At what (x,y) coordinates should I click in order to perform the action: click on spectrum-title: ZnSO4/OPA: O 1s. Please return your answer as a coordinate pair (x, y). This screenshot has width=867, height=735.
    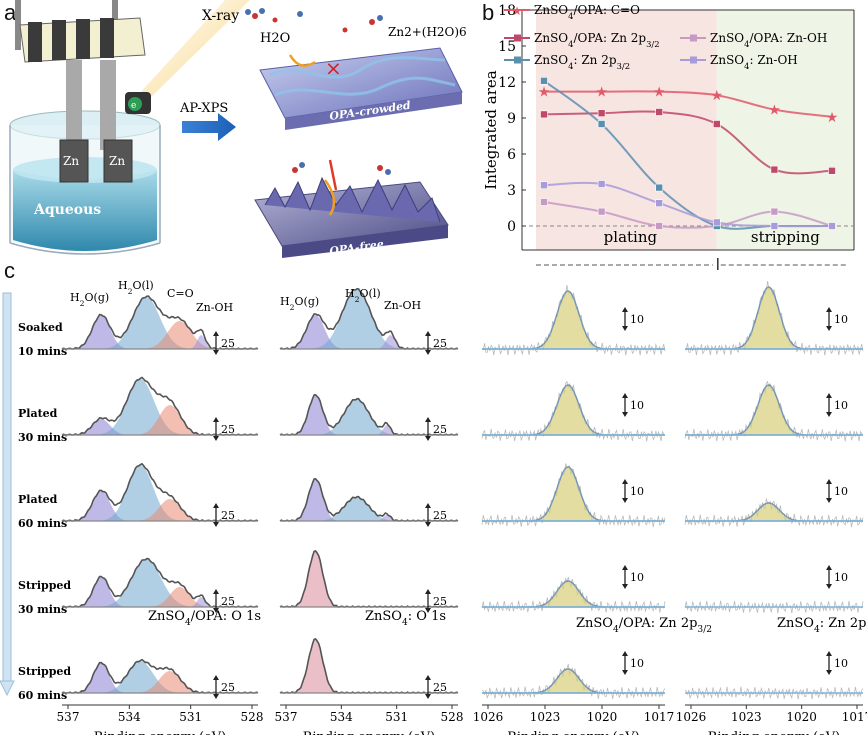
    Looking at the image, I should click on (204, 618).